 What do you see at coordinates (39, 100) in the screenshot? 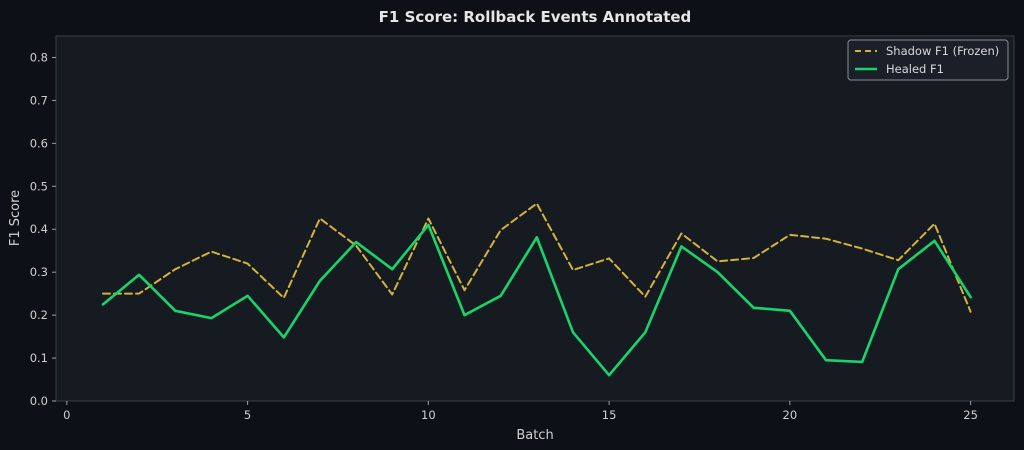
I see `y-tick-label: 0.7` at bounding box center [39, 100].